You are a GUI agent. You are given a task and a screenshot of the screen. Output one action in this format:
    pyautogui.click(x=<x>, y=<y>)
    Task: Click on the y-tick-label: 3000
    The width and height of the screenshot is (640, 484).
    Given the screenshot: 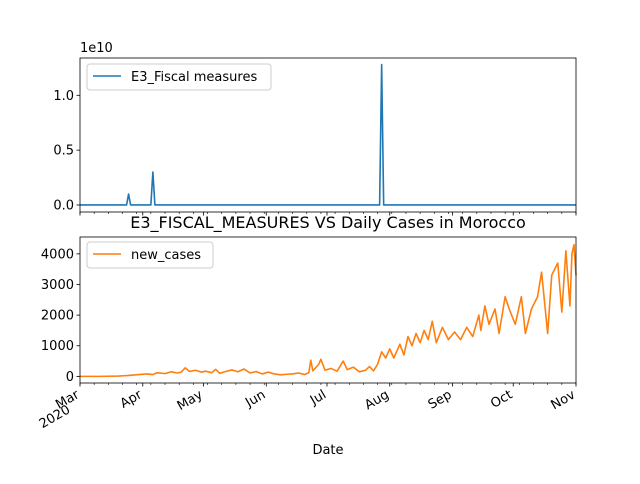 What is the action you would take?
    pyautogui.click(x=57, y=285)
    